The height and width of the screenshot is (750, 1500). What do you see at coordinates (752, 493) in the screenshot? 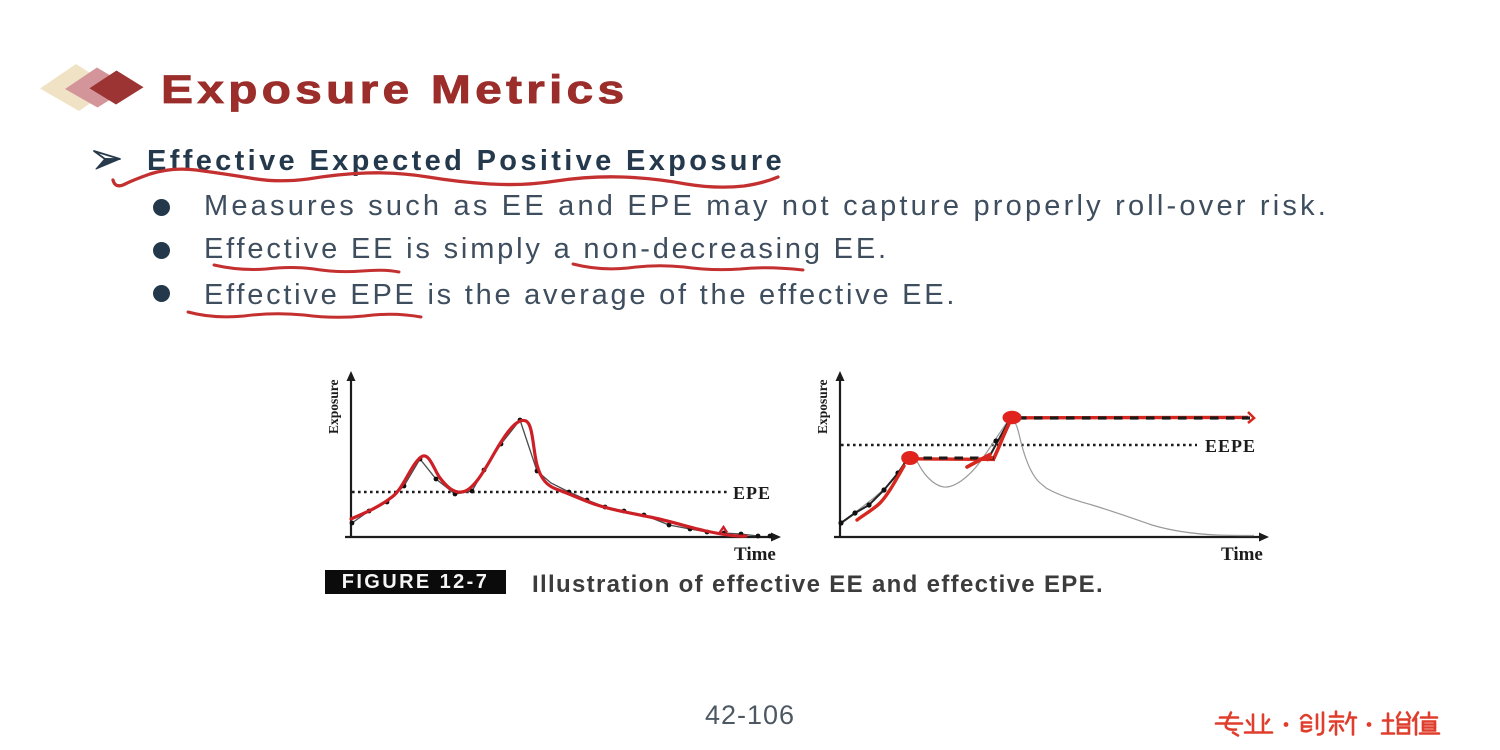
I see `svg-text: EPE` at bounding box center [752, 493].